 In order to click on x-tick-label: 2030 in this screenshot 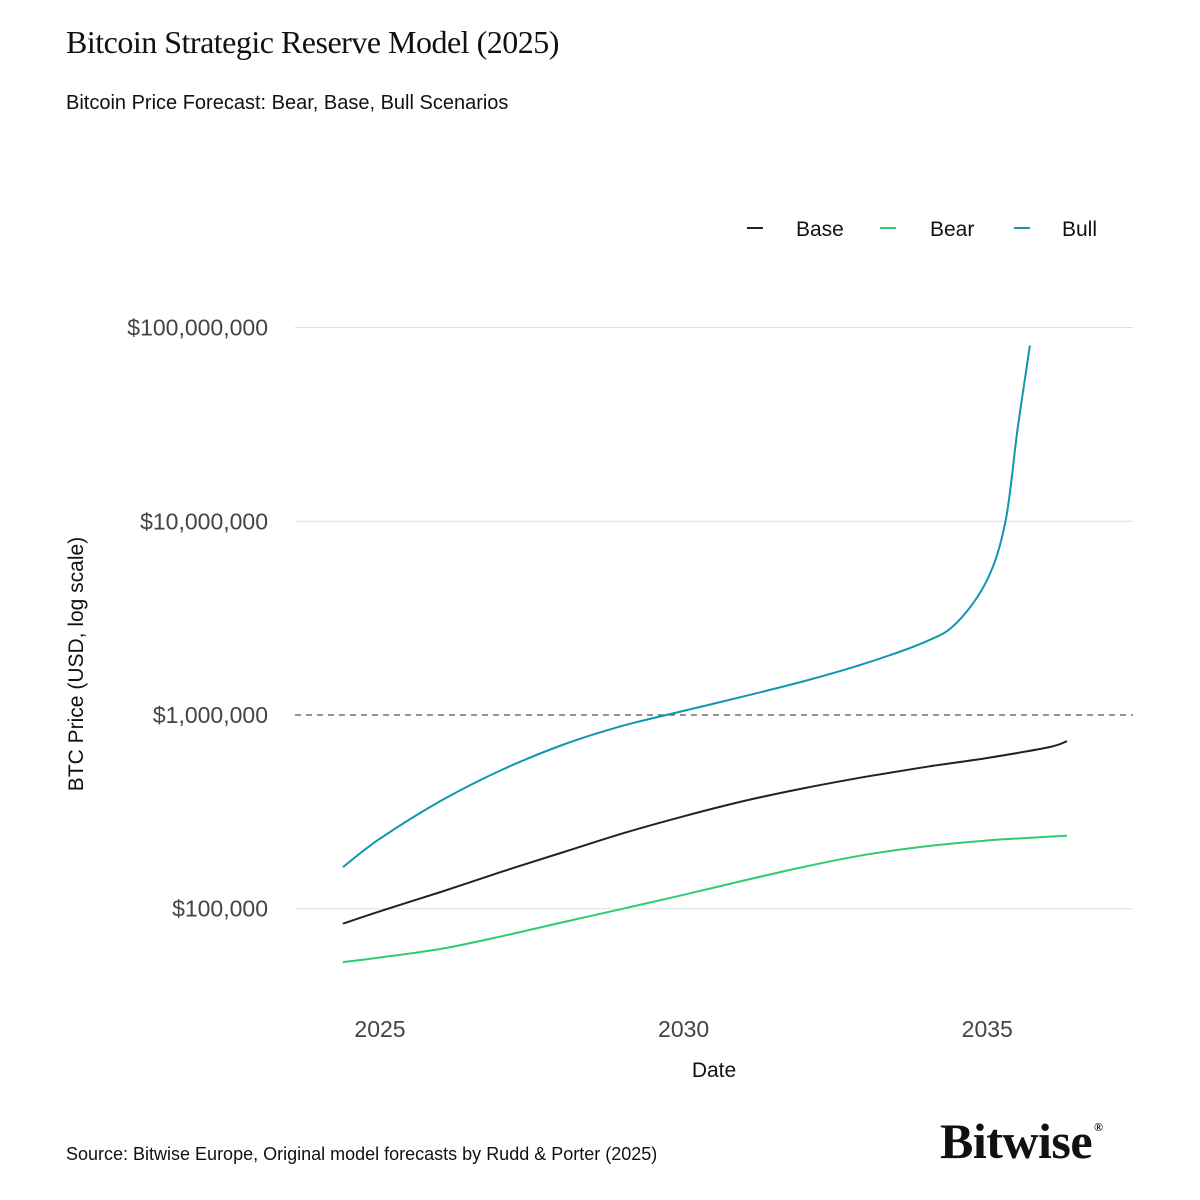, I will do `click(683, 1029)`.